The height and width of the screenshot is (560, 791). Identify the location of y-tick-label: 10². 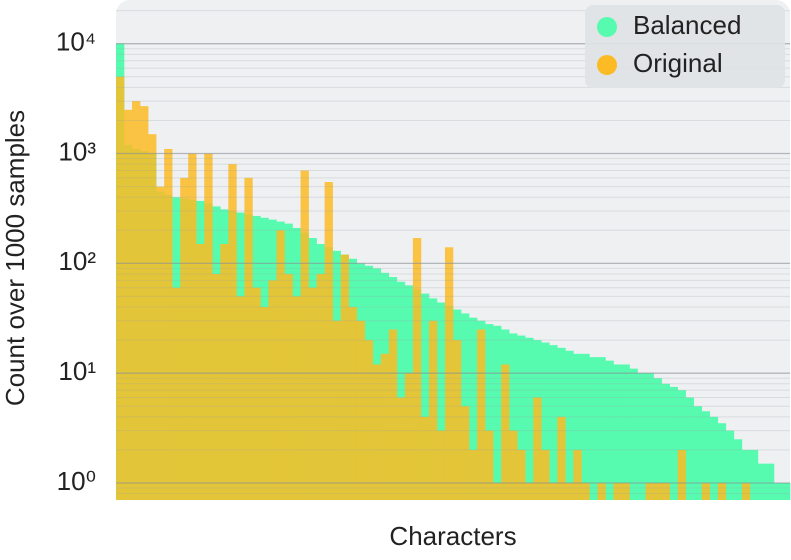
(77, 261).